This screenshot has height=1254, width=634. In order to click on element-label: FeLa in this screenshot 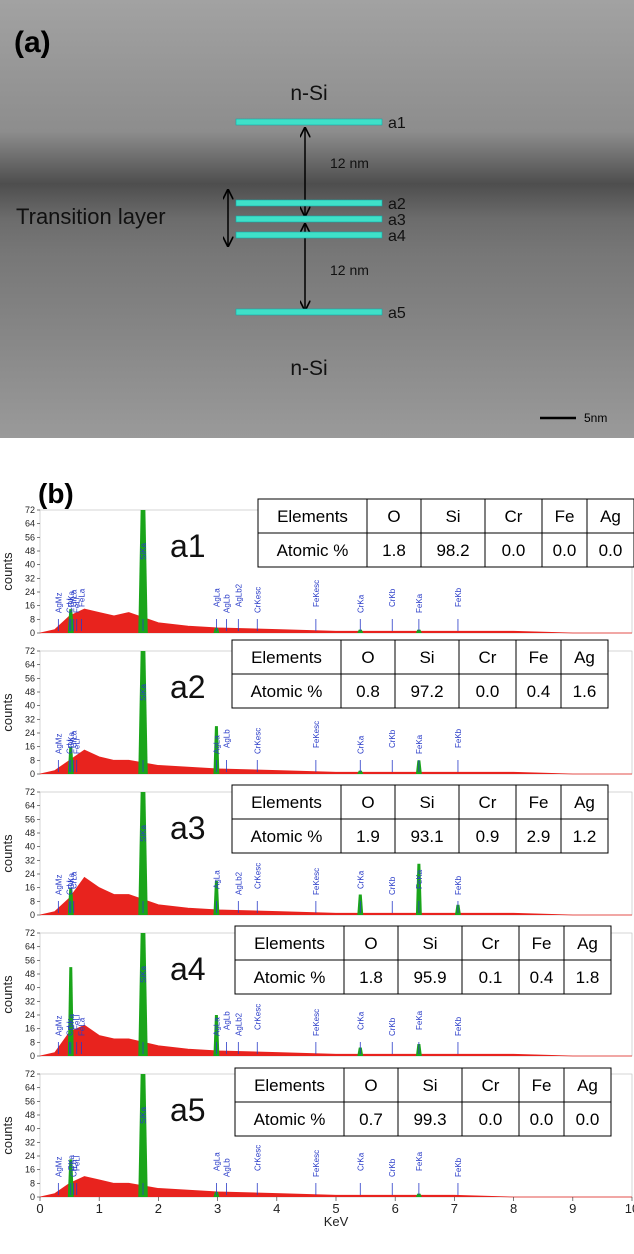, I will do `click(81, 597)`.